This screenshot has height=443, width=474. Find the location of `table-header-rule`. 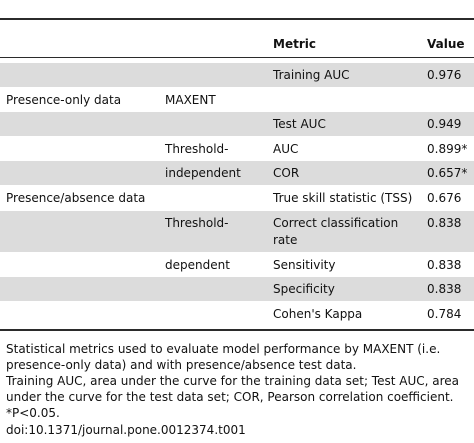

table-header-rule is located at coordinates (237, 57).